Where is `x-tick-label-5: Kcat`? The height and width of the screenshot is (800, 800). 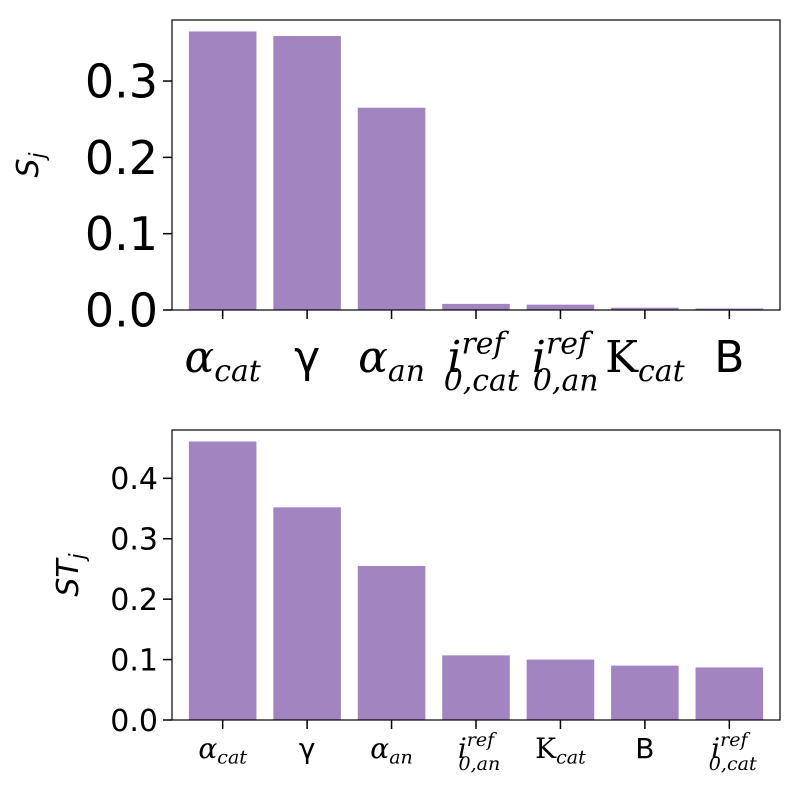 x-tick-label-5: Kcat is located at coordinates (560, 750).